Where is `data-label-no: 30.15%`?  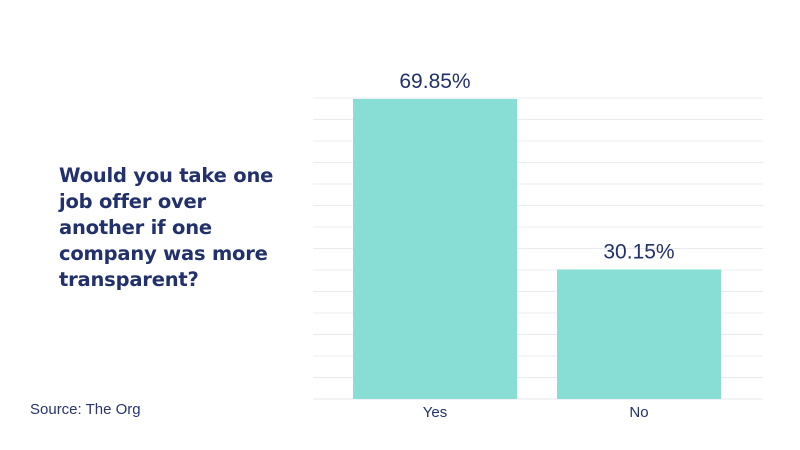 data-label-no: 30.15% is located at coordinates (638, 251).